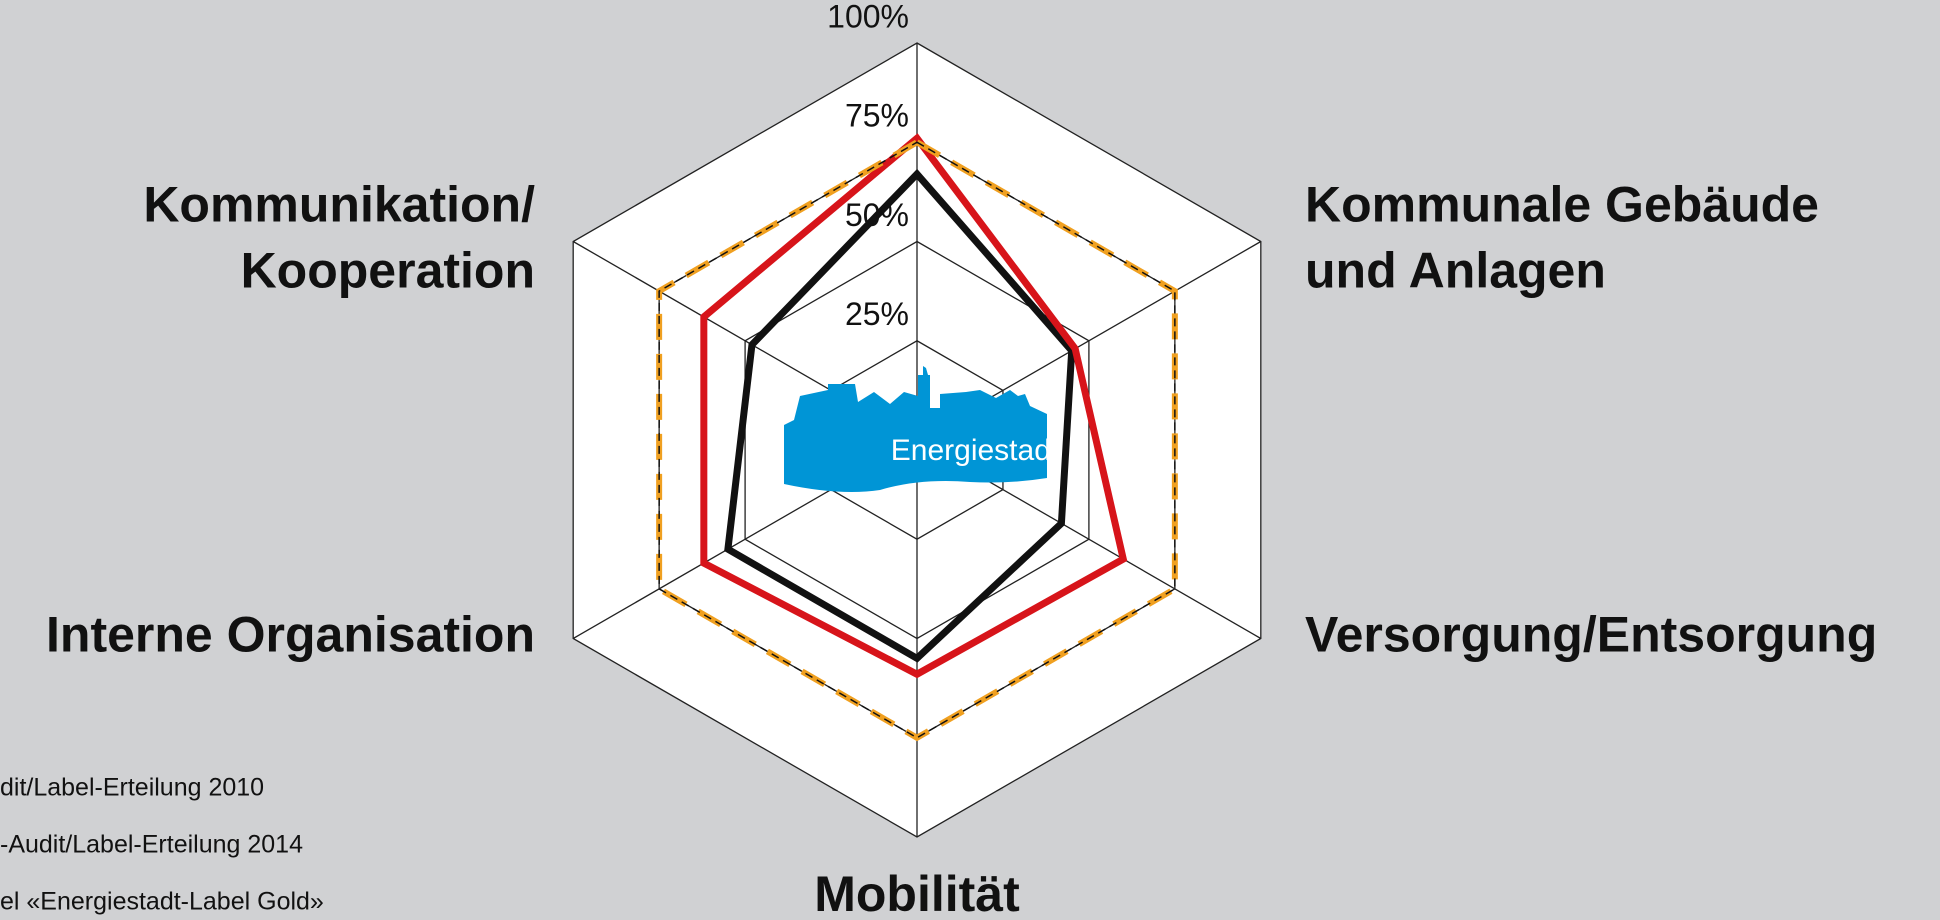  I want to click on legend-label: el «Energiestadt-Label Gold», so click(162, 902).